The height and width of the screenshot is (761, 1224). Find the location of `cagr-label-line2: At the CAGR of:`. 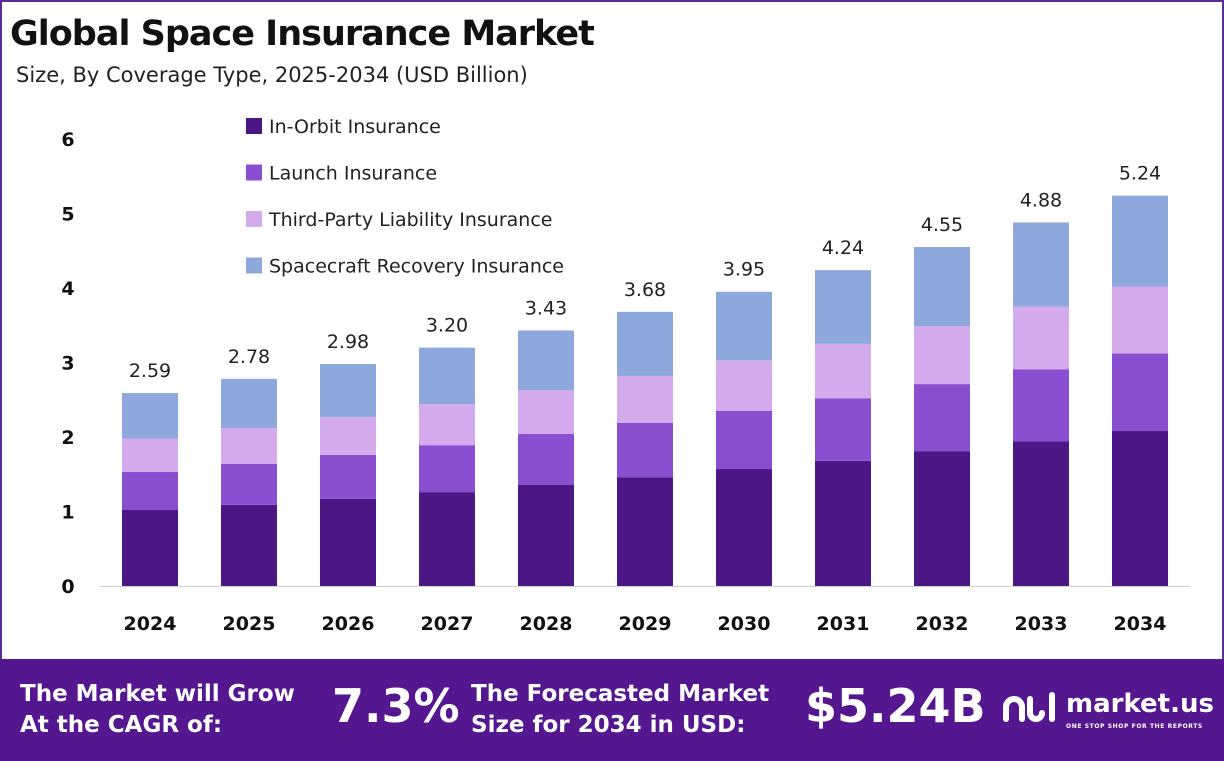

cagr-label-line2: At the CAGR of: is located at coordinates (121, 725).